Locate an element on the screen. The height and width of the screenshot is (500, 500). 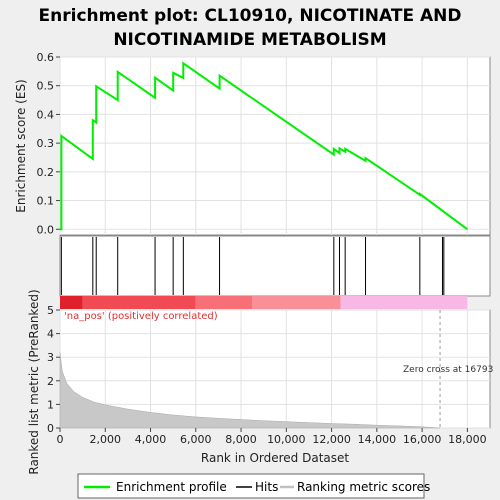
es-y-tick-label: 0.4 is located at coordinates (46, 114).